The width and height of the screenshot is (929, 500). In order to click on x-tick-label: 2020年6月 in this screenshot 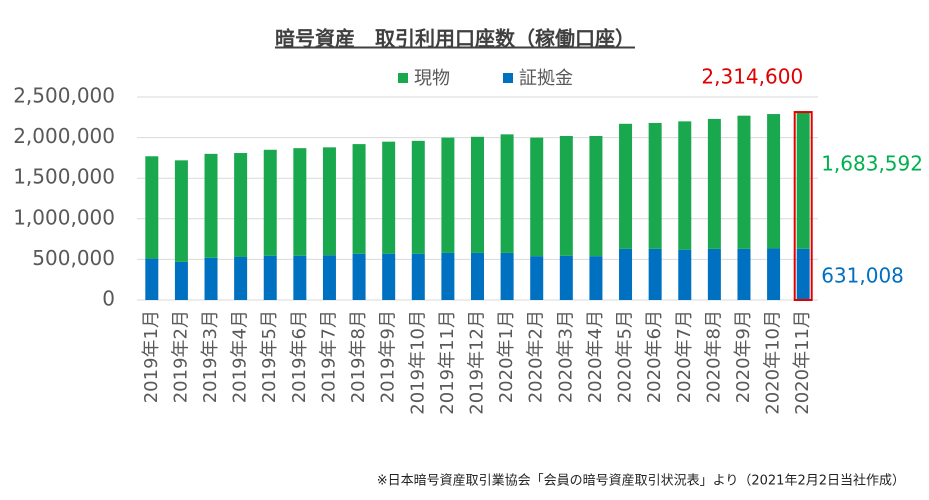, I will do `click(654, 356)`.